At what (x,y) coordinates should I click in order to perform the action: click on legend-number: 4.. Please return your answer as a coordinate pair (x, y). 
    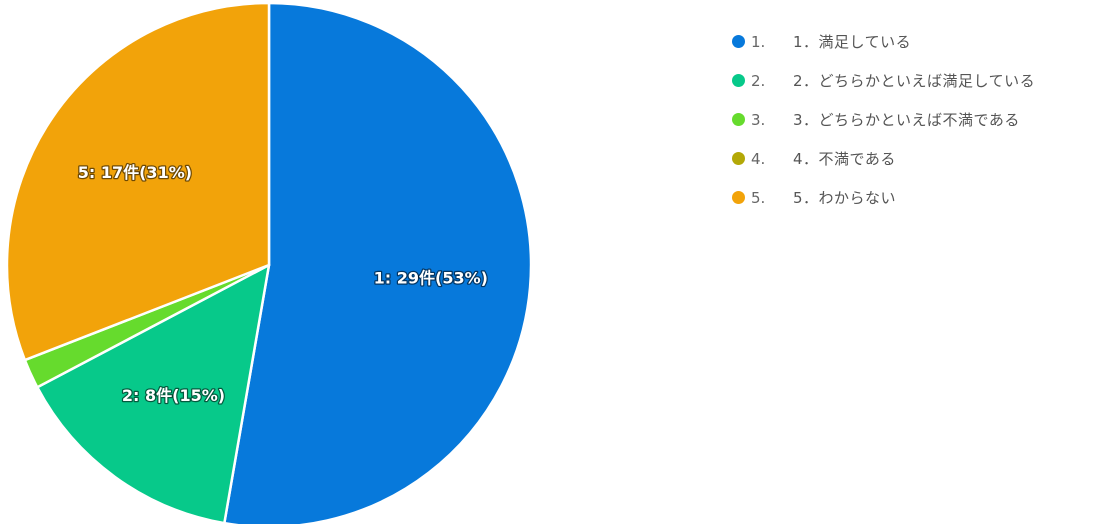
    Looking at the image, I should click on (758, 158).